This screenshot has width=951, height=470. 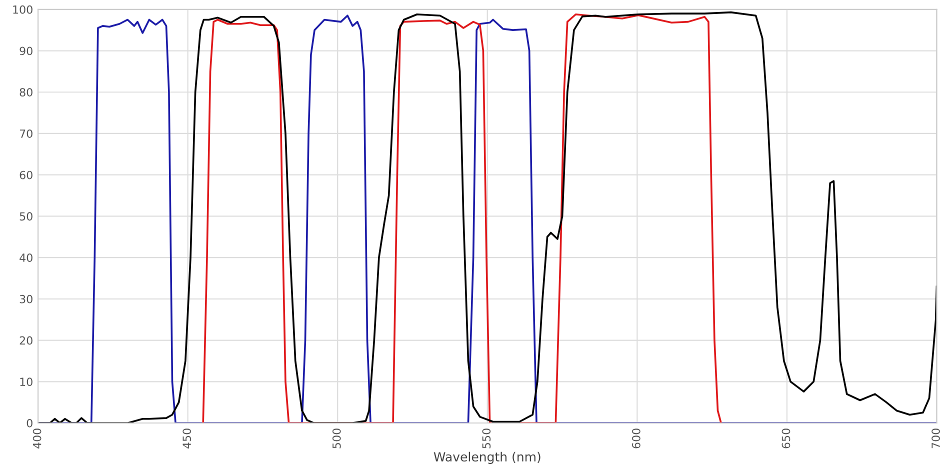 I want to click on x-tick-label: 600, so click(x=636, y=438).